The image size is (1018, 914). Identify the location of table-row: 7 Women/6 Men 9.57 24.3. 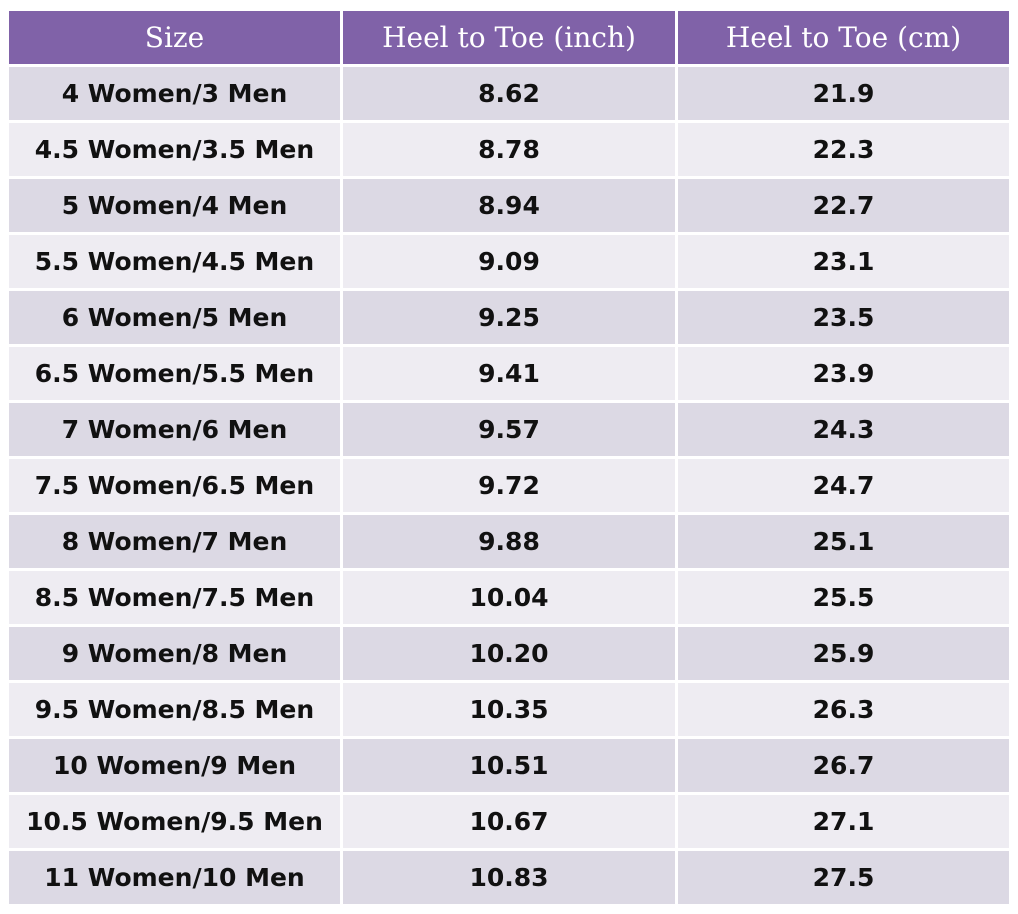
(509, 429).